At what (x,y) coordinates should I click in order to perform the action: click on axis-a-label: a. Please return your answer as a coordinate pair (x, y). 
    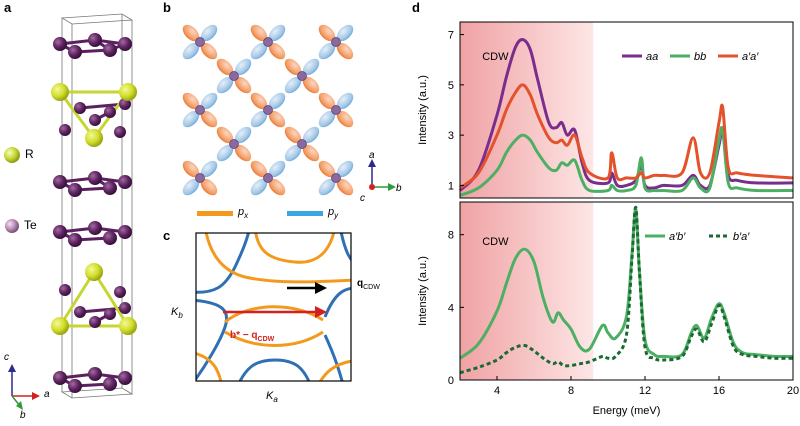
    Looking at the image, I should click on (47, 394).